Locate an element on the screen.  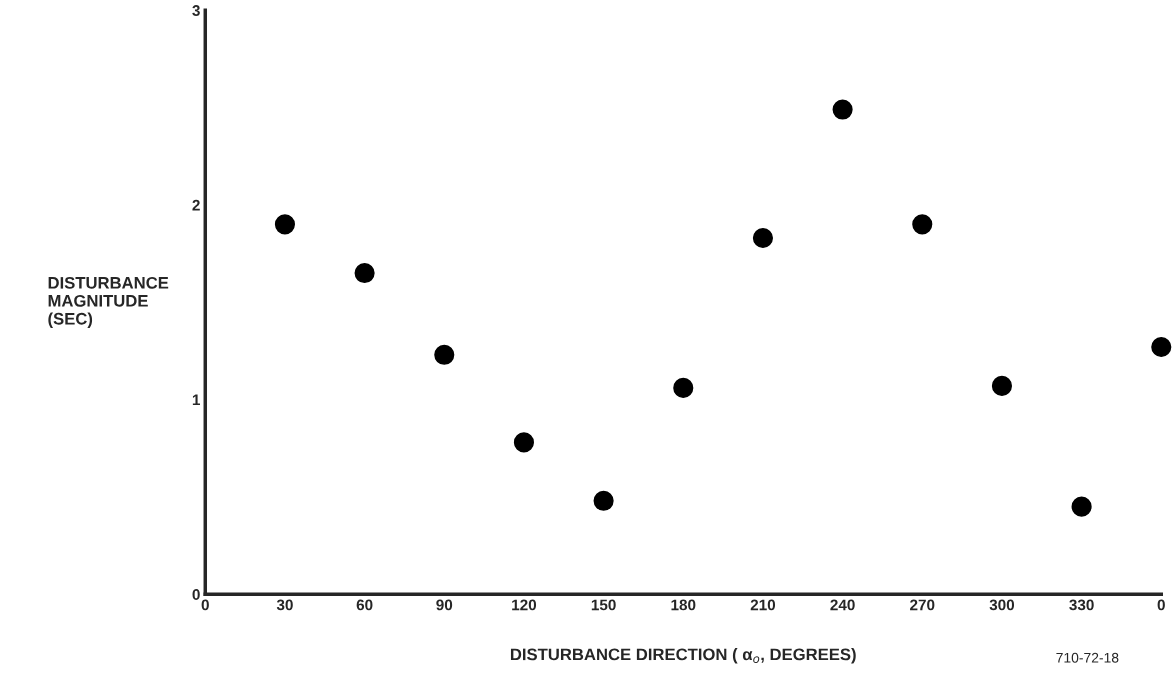
x-tick-label: 120 is located at coordinates (524, 605).